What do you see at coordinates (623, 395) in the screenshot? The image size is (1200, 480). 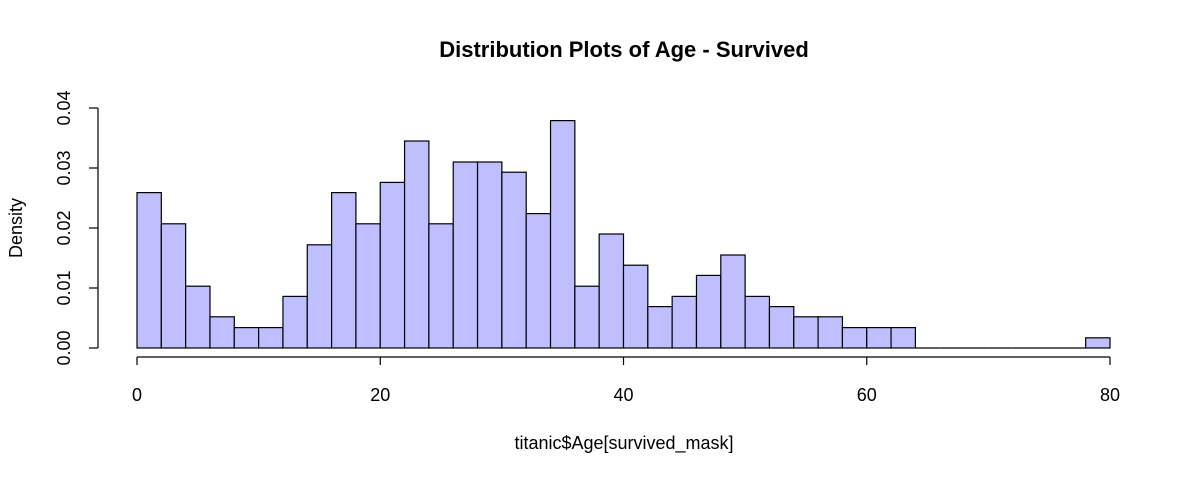 I see `x-tick-label: 40` at bounding box center [623, 395].